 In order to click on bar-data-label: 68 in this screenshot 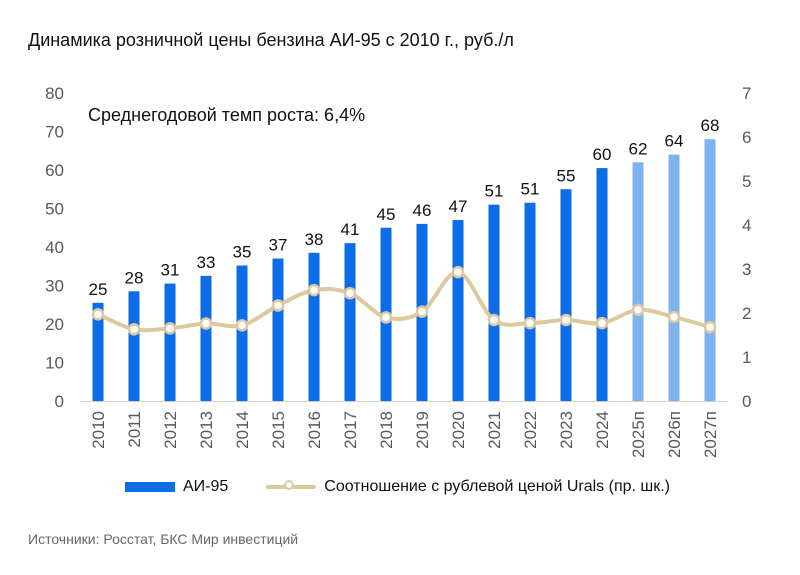, I will do `click(710, 125)`.